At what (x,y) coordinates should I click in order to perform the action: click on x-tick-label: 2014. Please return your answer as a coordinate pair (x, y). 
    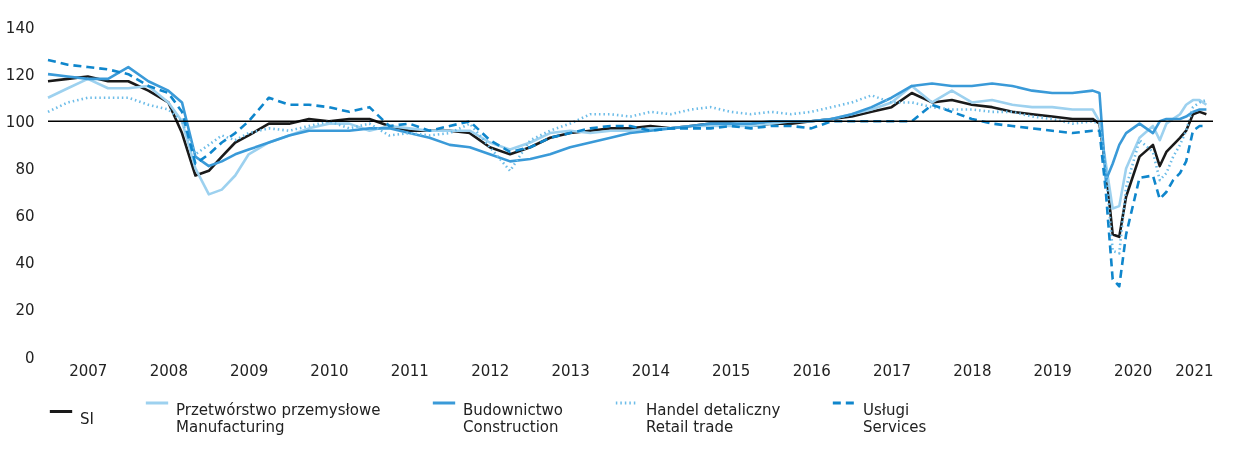
    Looking at the image, I should click on (651, 370).